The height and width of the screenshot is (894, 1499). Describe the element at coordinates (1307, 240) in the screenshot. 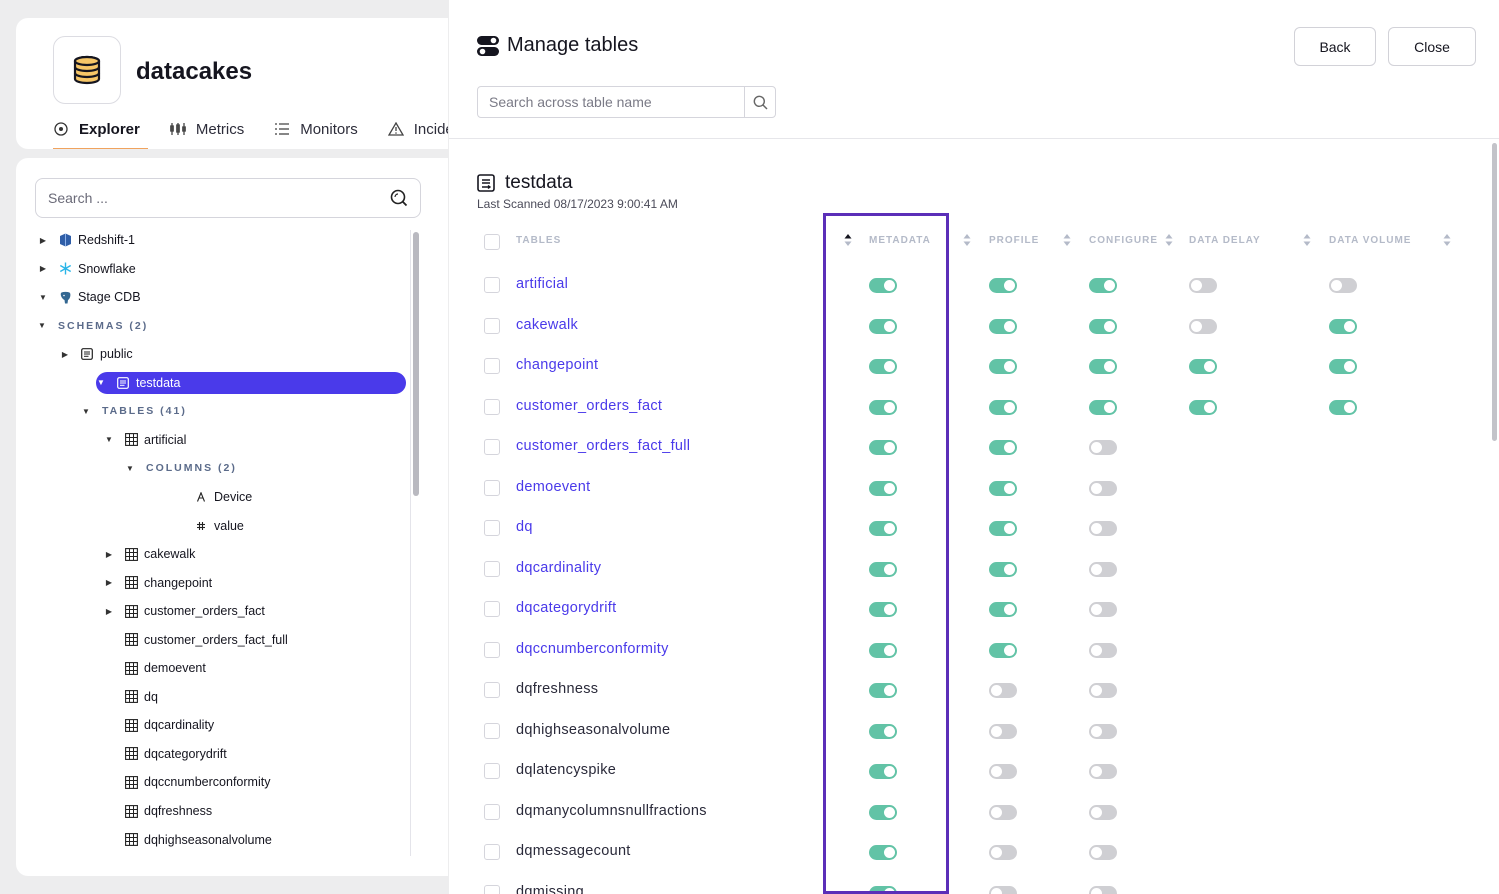

I see `sort-icon-data-volume` at that location.